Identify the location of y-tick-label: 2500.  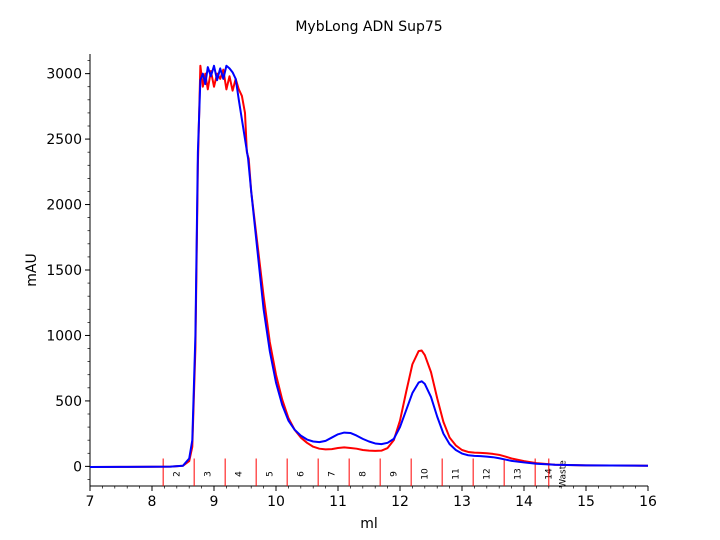
(64, 140).